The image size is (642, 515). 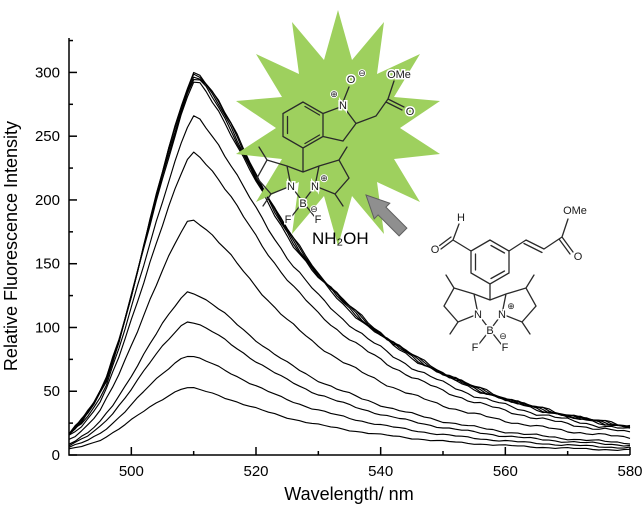 I want to click on n-oxide-oxygen-label: O, so click(x=351, y=80).